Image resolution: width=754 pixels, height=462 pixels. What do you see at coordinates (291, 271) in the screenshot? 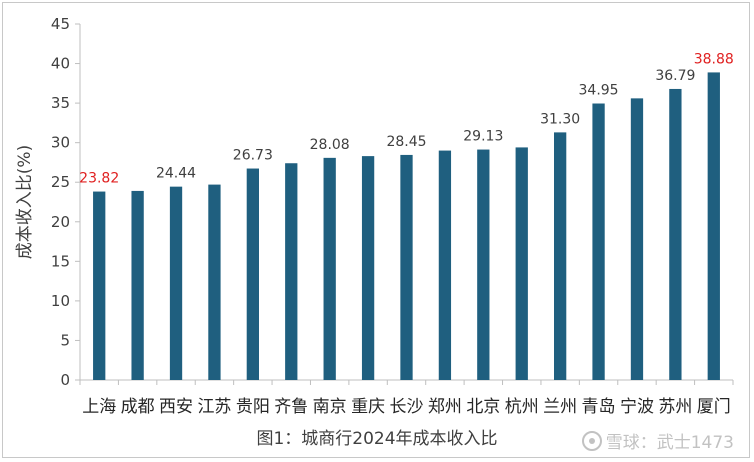
I see `bar-齐鲁` at bounding box center [291, 271].